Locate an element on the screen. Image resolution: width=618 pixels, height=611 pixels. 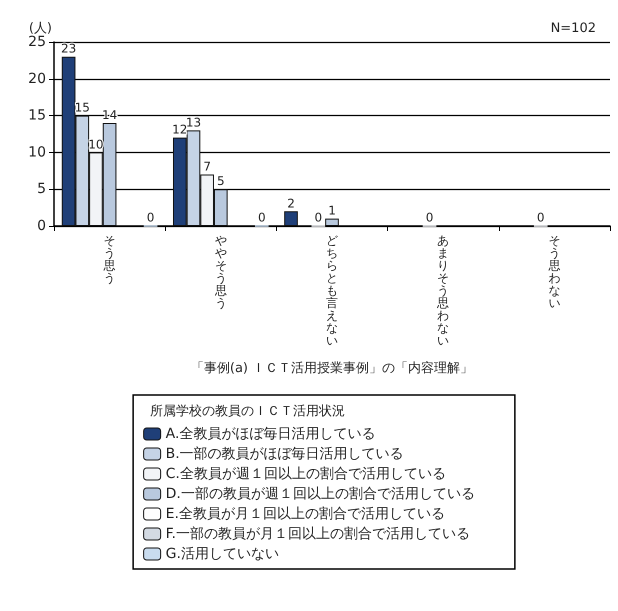
data-label: 23 is located at coordinates (68, 49).